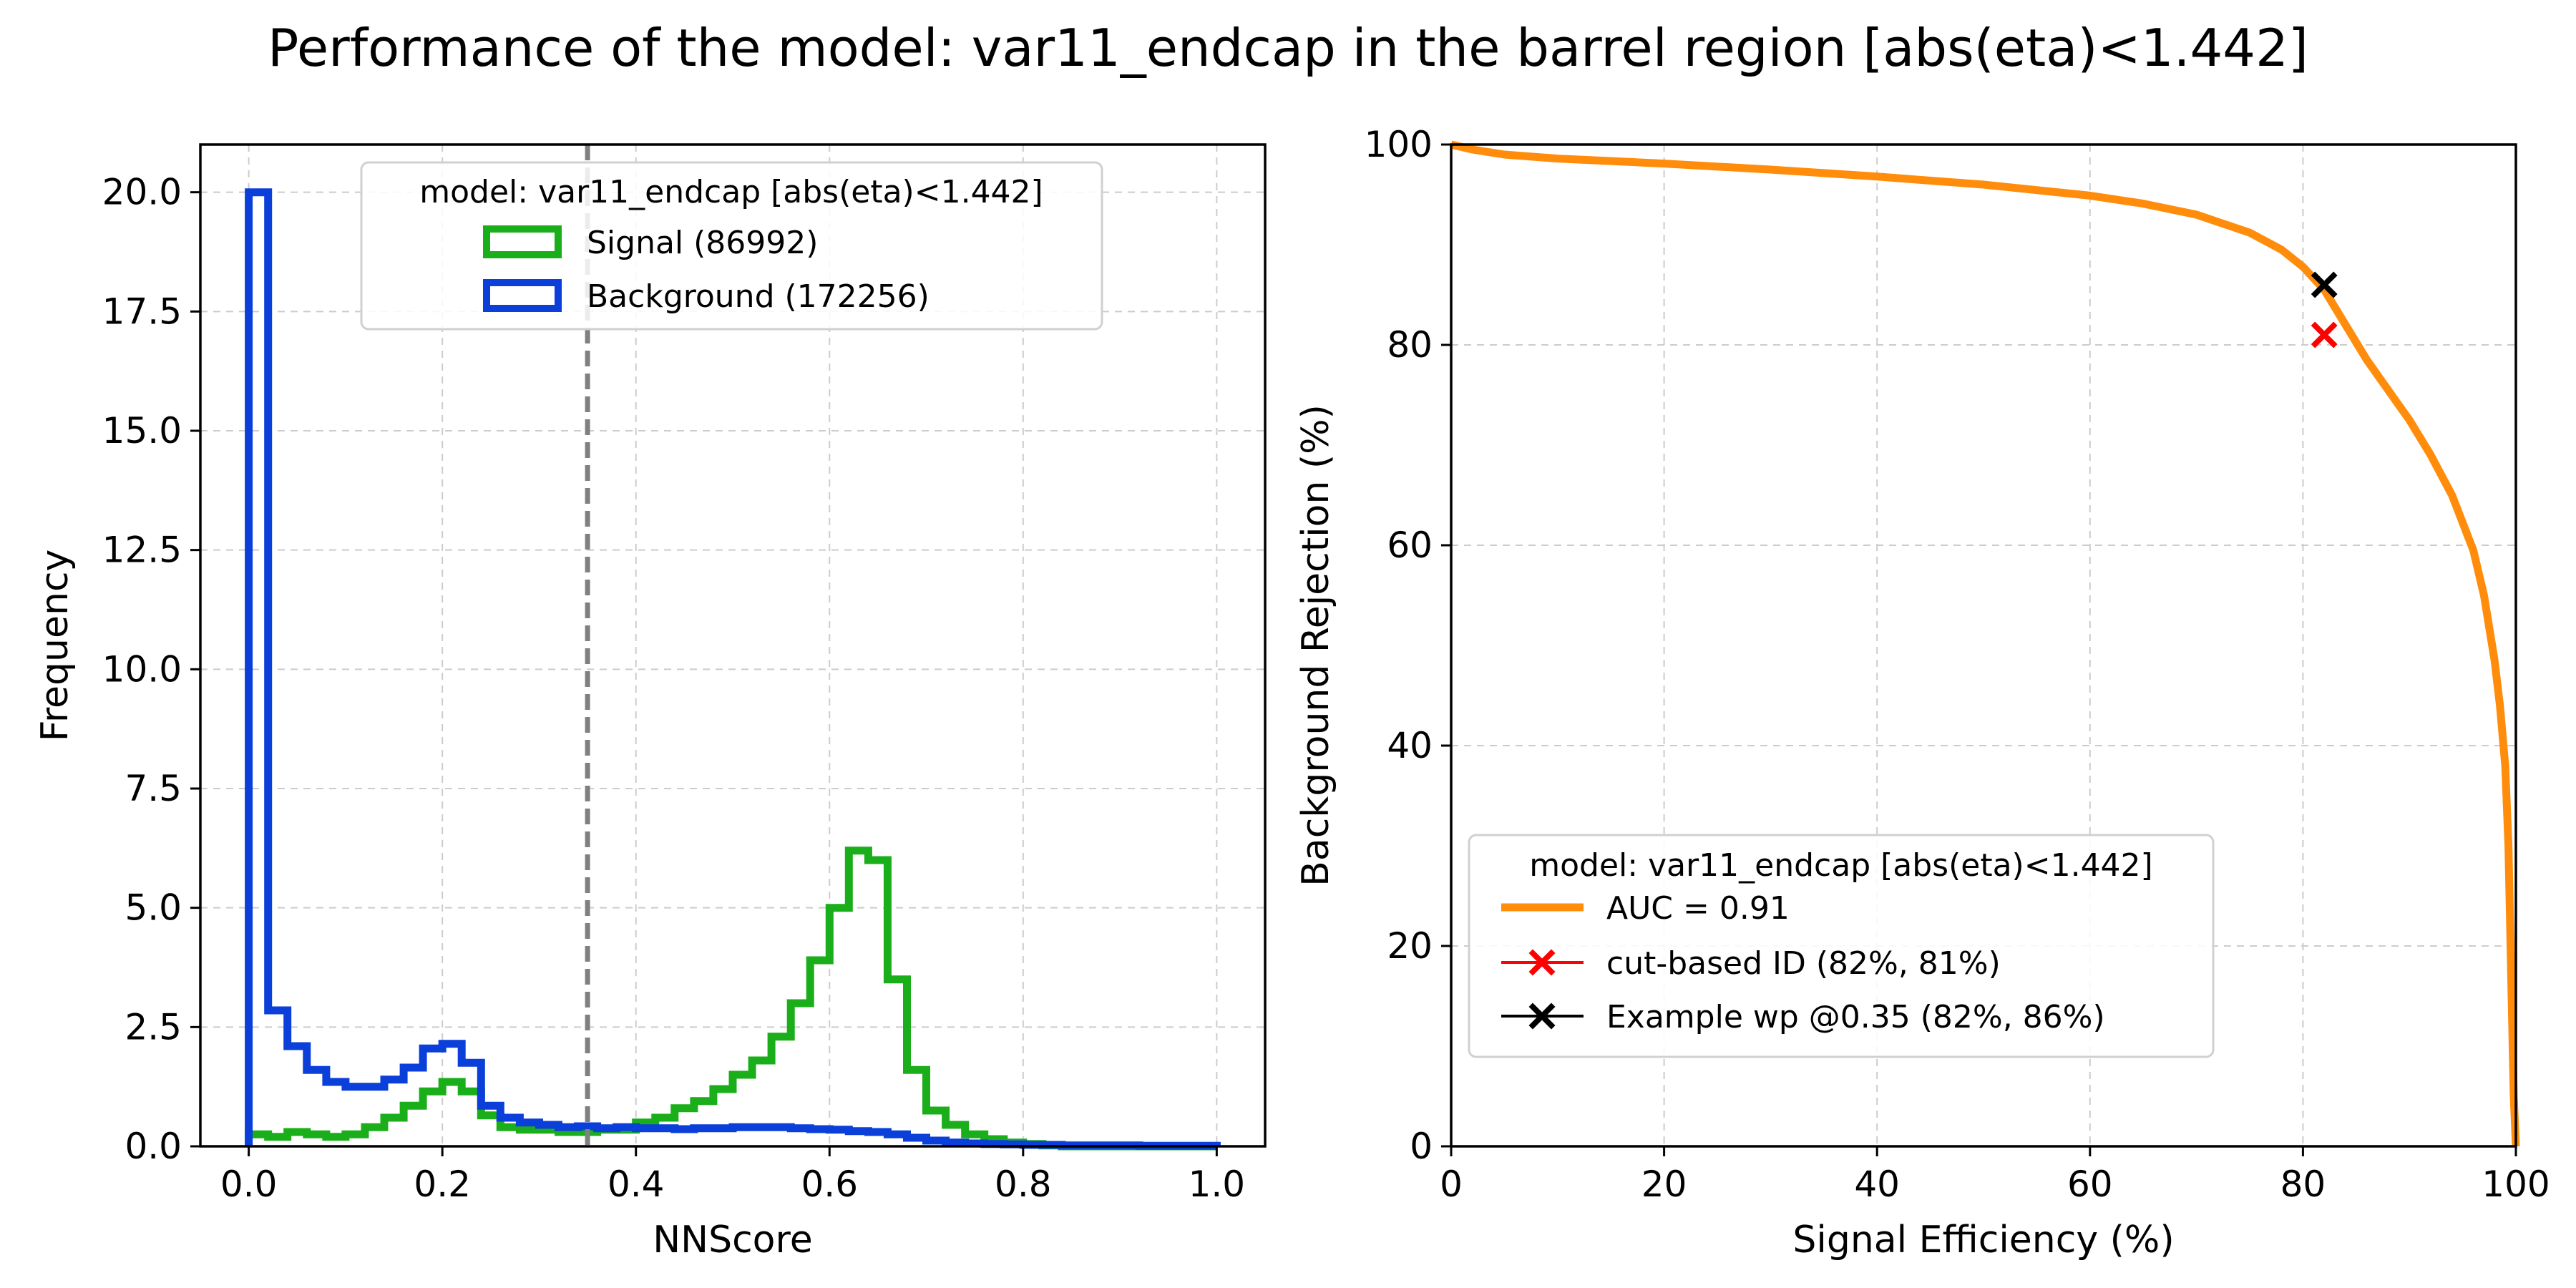  I want to click on x-tick-label: 0.4, so click(636, 1184).